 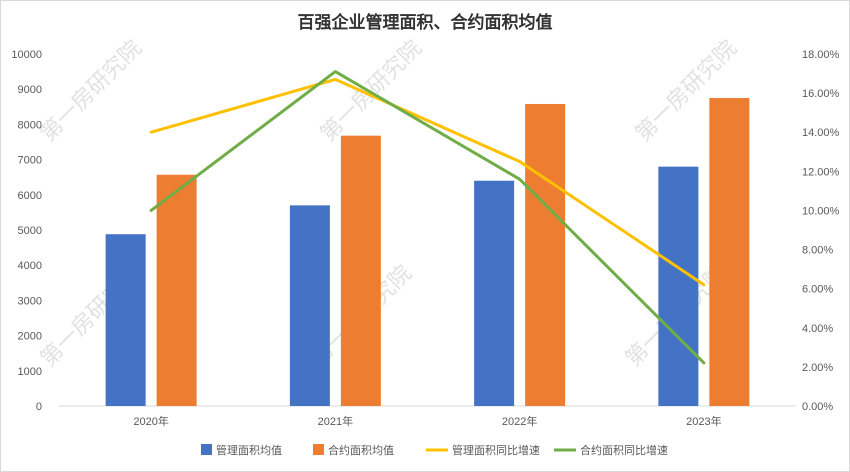 I want to click on legend-label: 管理面积同比增速, so click(x=496, y=450).